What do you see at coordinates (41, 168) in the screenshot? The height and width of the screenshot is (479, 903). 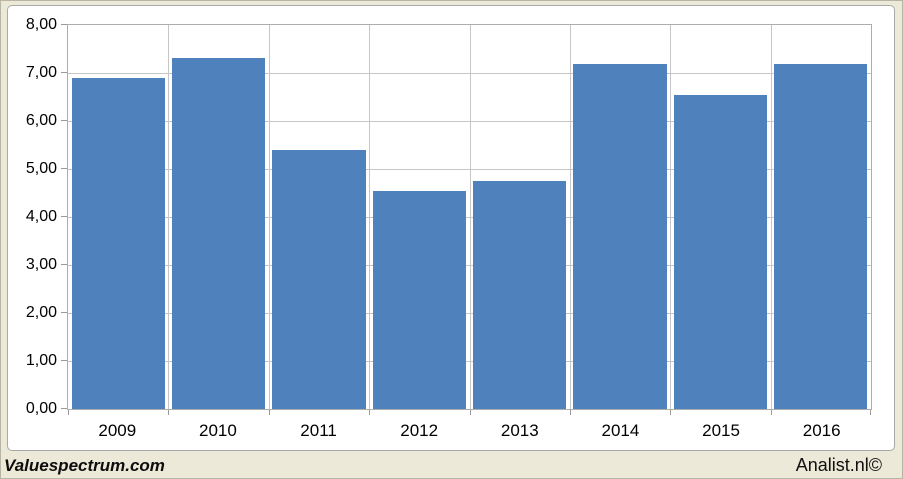 I see `y-tick-label: 5,00` at bounding box center [41, 168].